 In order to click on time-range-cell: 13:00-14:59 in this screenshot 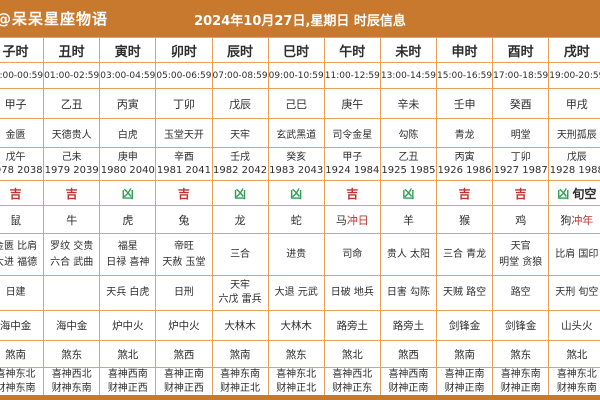, I will do `click(408, 75)`.